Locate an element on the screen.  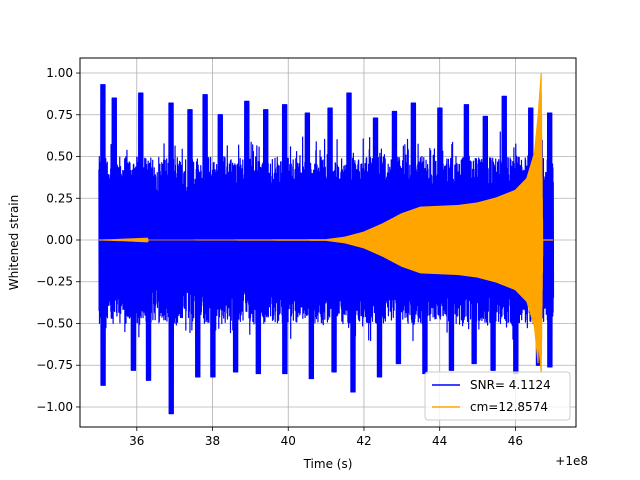
legend-box is located at coordinates (497, 396).